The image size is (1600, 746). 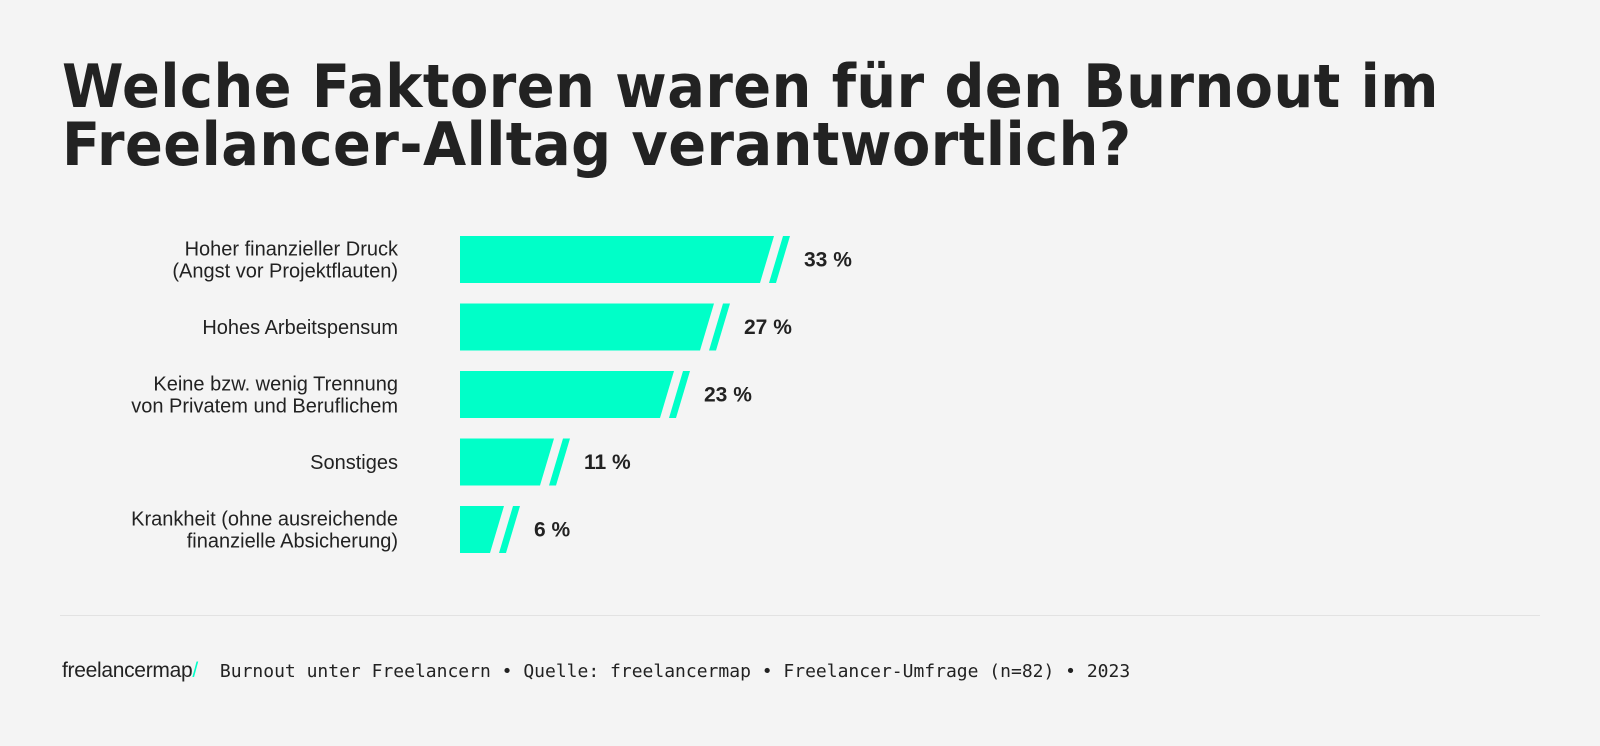 I want to click on value-label: 27 %, so click(x=768, y=327).